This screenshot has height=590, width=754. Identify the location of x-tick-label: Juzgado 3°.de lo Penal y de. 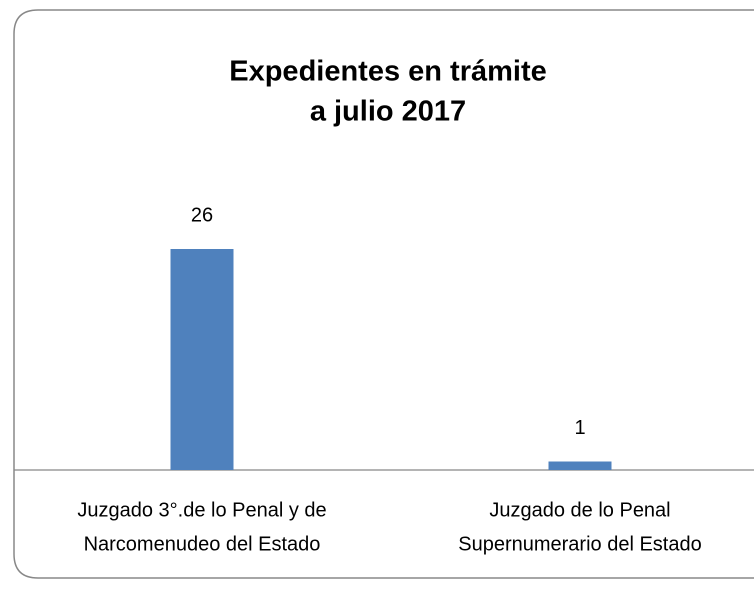
(201, 510).